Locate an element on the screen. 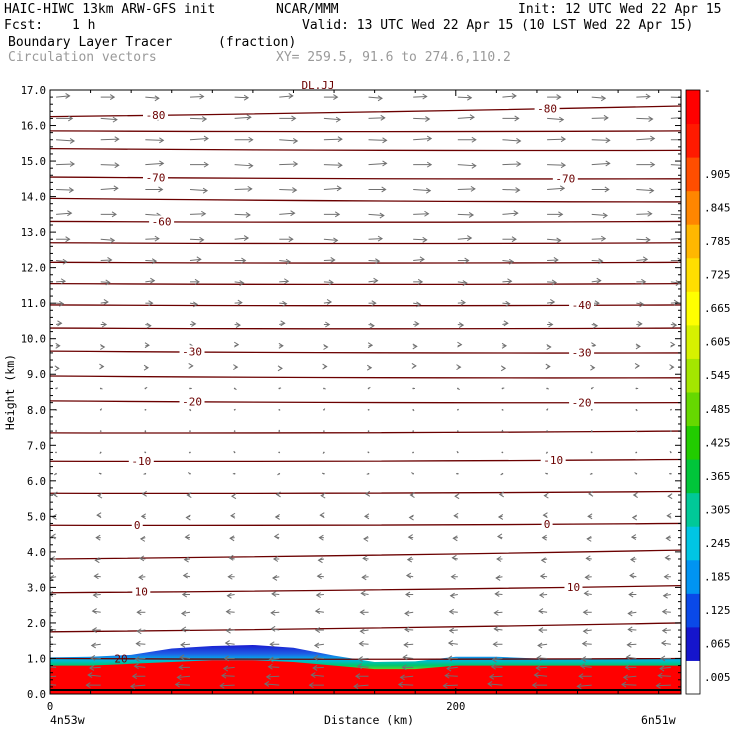 The height and width of the screenshot is (740, 740). start-point-label: 4n53w is located at coordinates (67, 720).